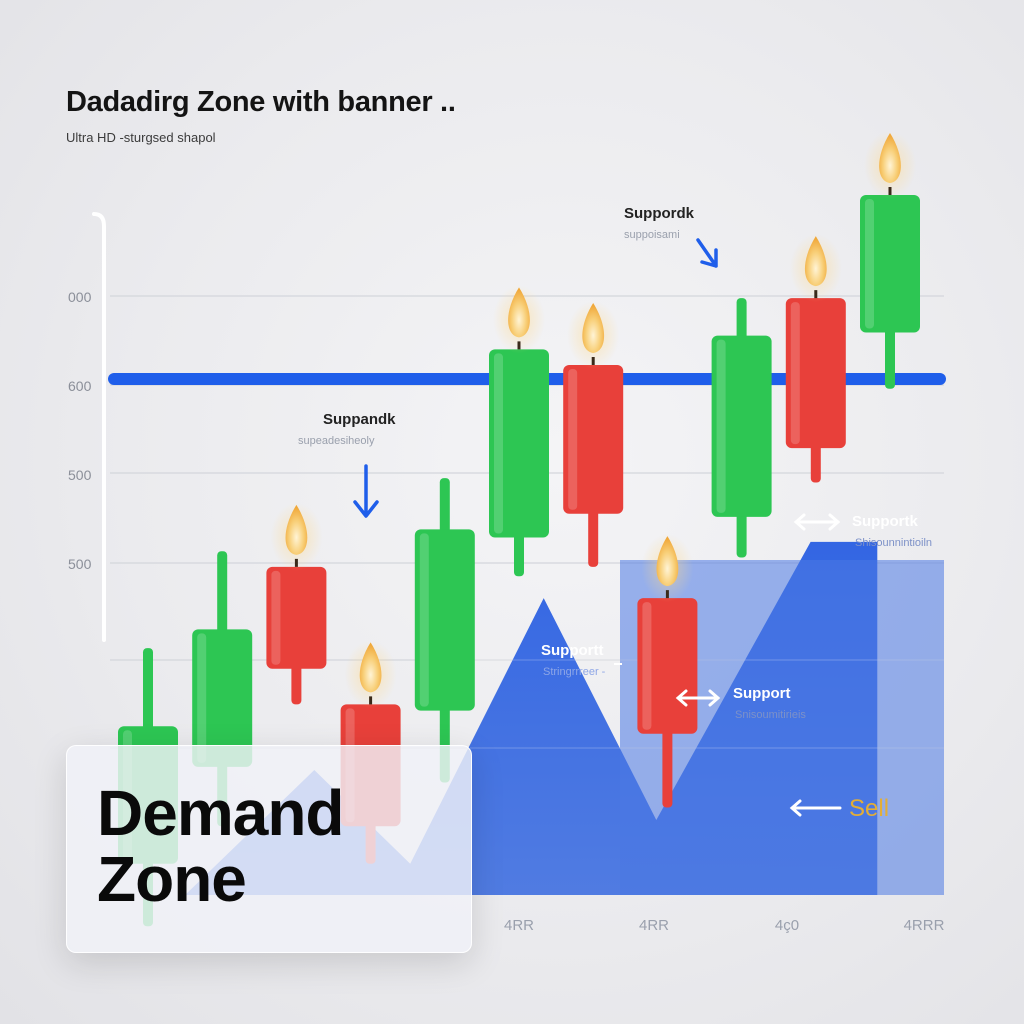  I want to click on banner-line-2: Zone, so click(172, 879).